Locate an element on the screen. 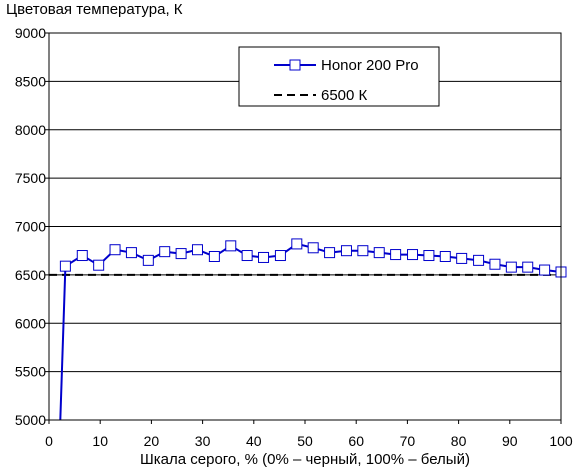  x-tick-label: 40 is located at coordinates (254, 441).